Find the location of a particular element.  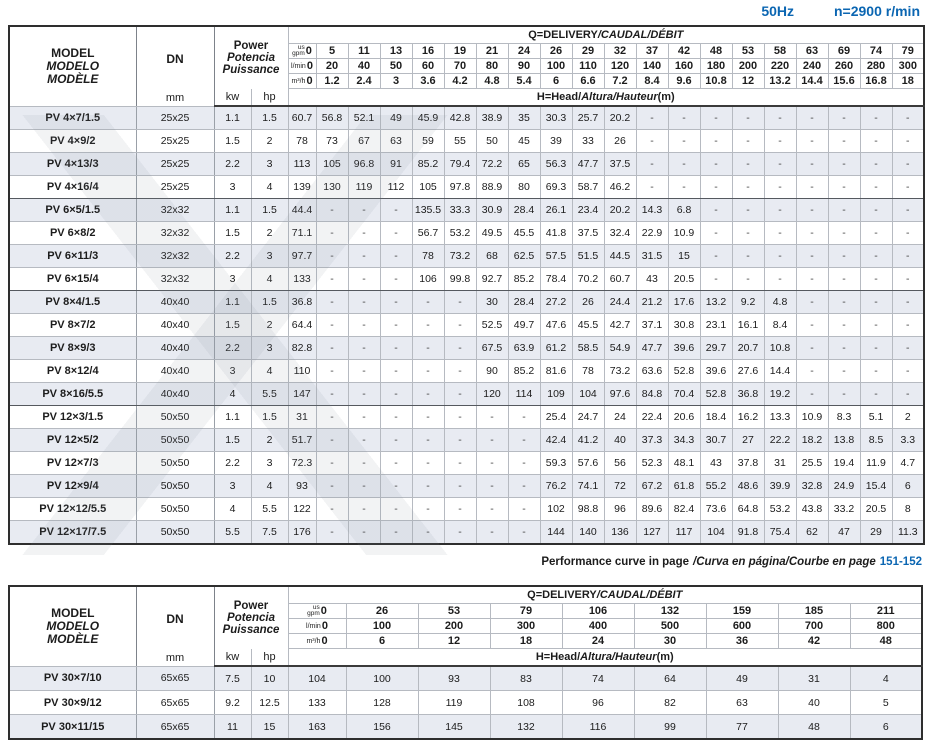

flow-lmin-zero-value: 0 is located at coordinates (324, 626).